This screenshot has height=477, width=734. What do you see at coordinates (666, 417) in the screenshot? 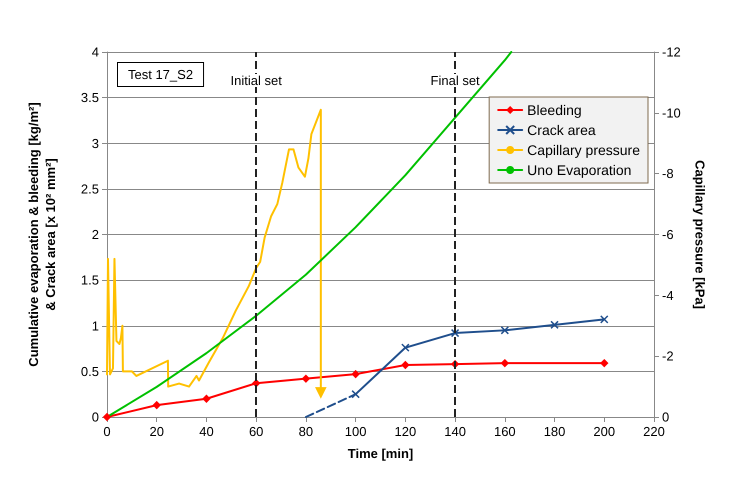
I see `y2-tick-label: 0` at bounding box center [666, 417].